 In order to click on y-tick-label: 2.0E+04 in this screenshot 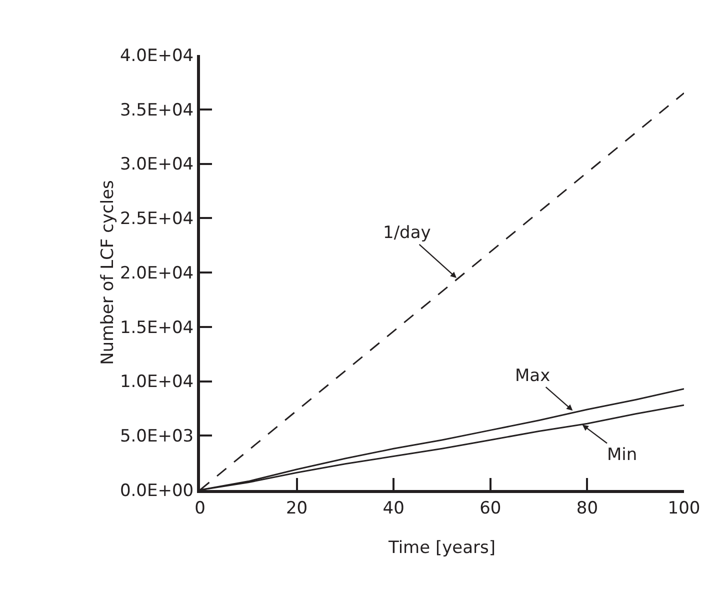, I will do `click(157, 273)`.